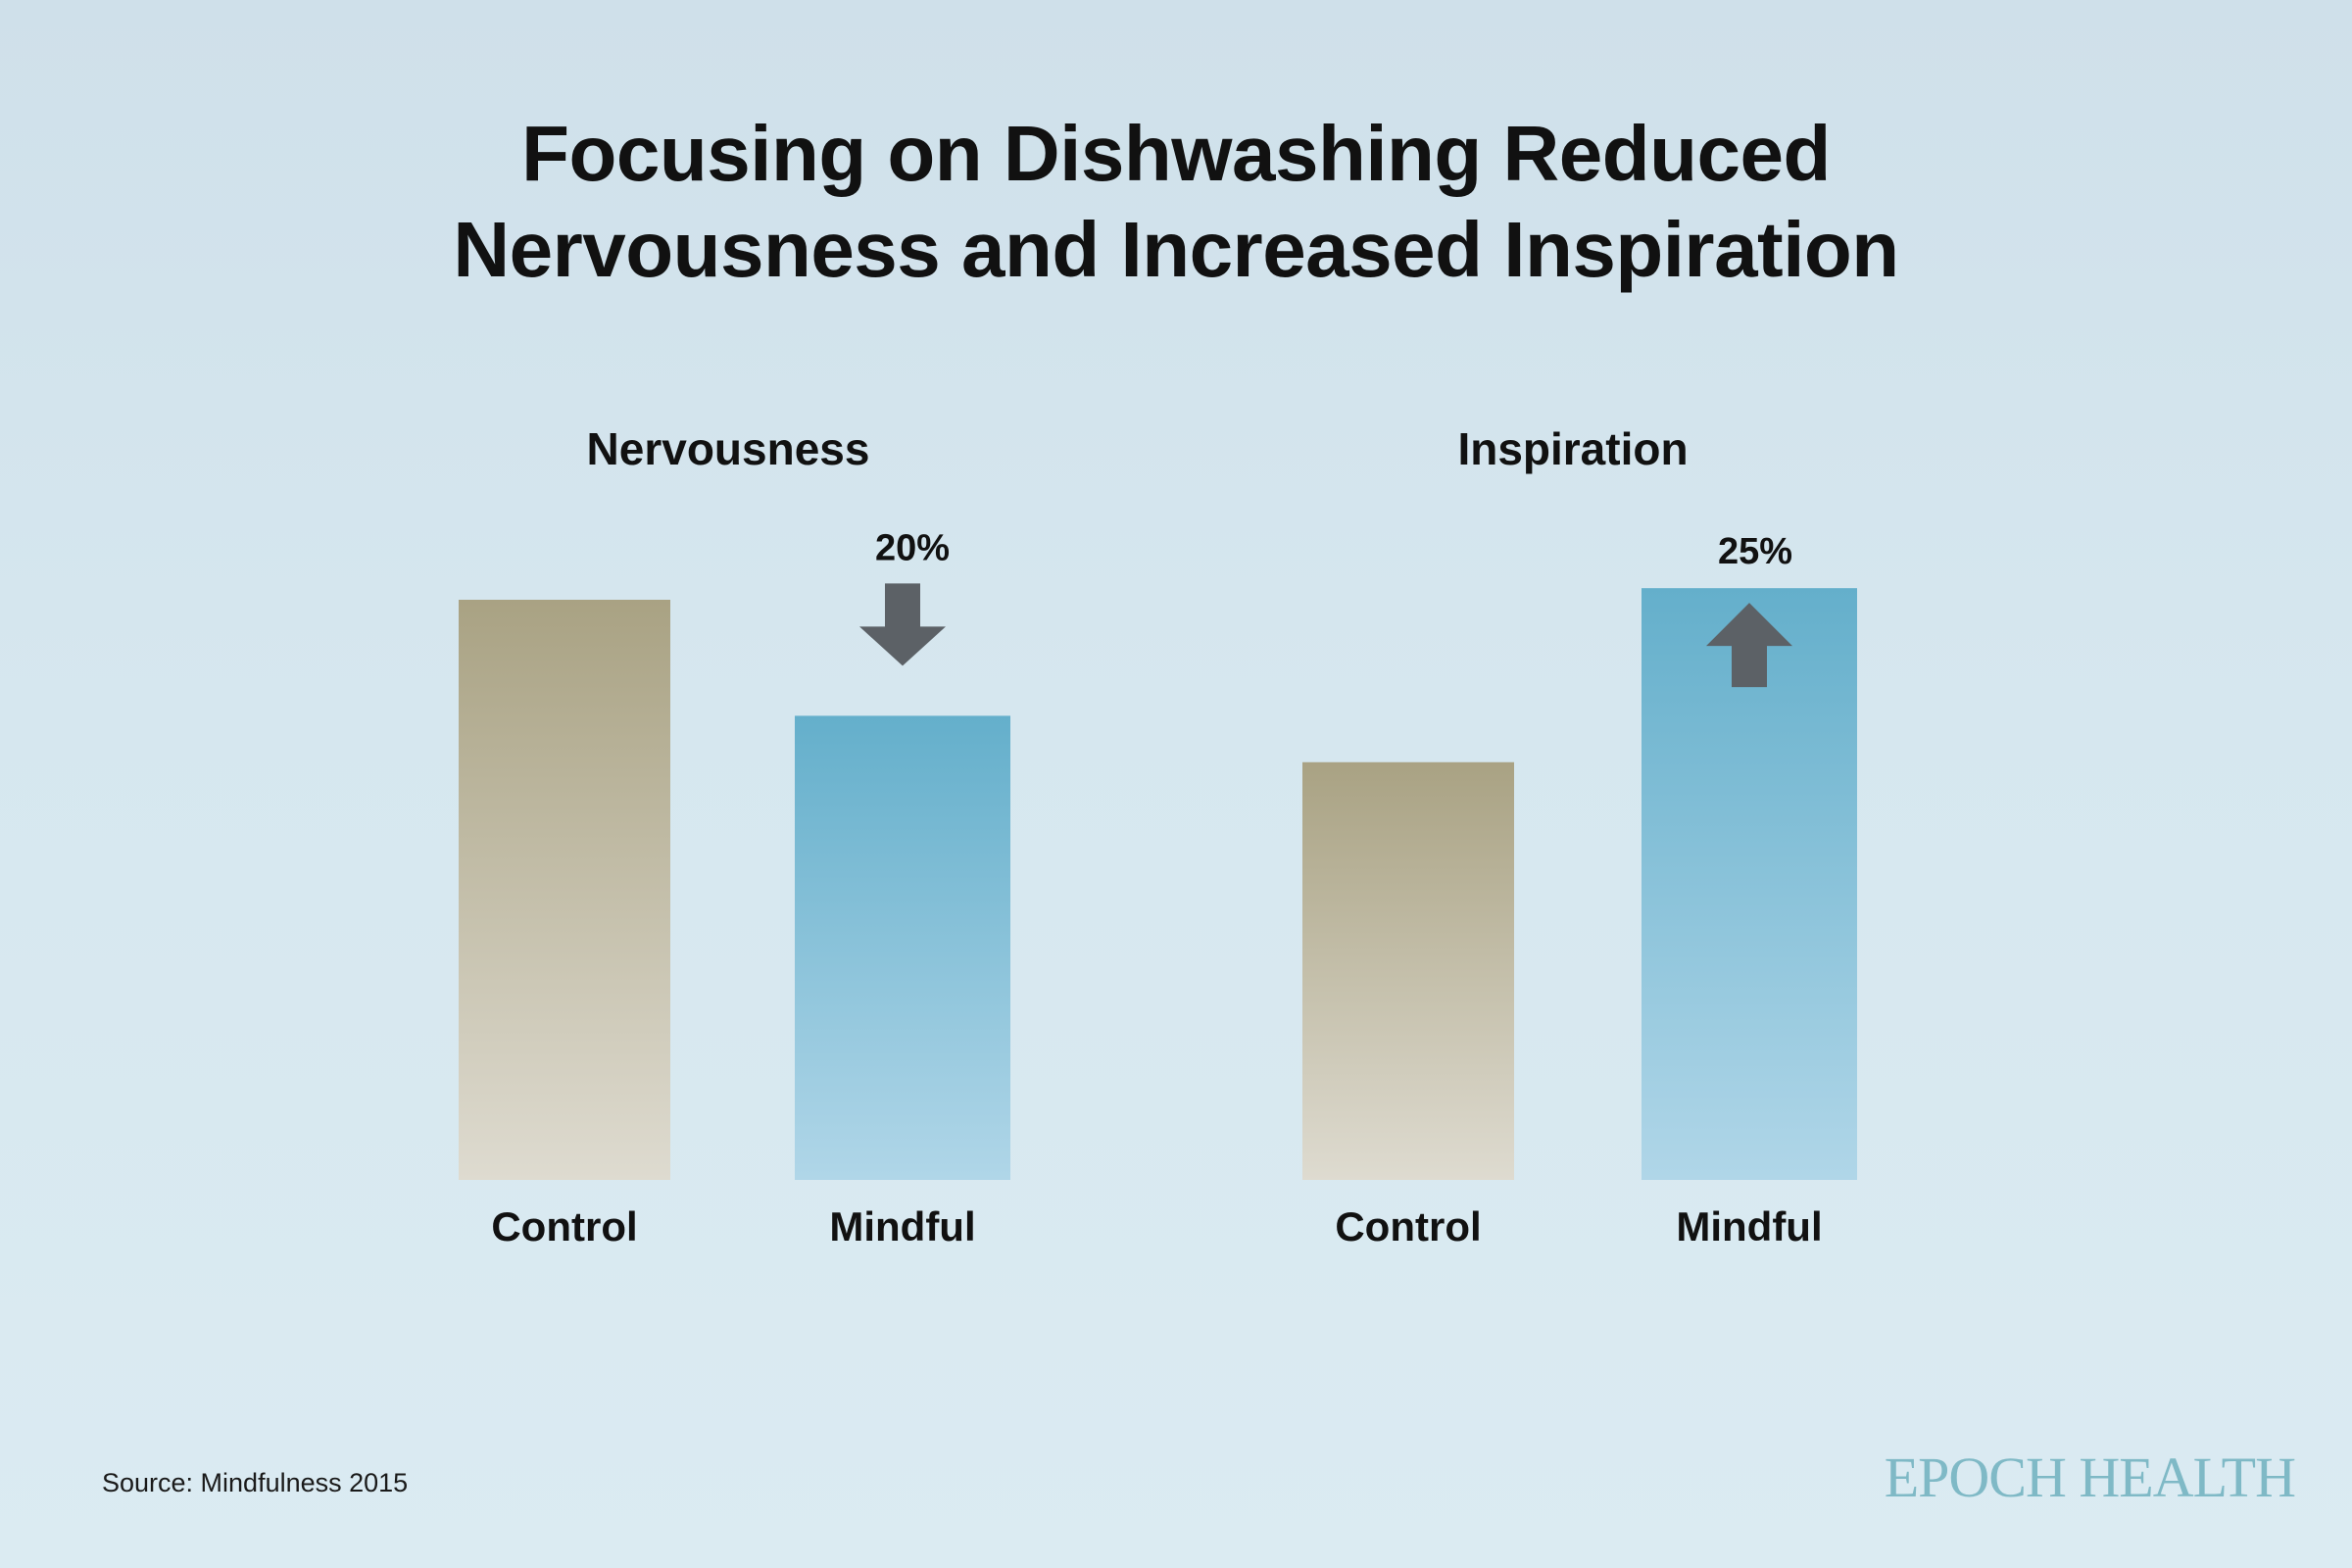 The width and height of the screenshot is (2352, 1568). Describe the element at coordinates (1755, 551) in the screenshot. I see `change-label: 25%` at that location.